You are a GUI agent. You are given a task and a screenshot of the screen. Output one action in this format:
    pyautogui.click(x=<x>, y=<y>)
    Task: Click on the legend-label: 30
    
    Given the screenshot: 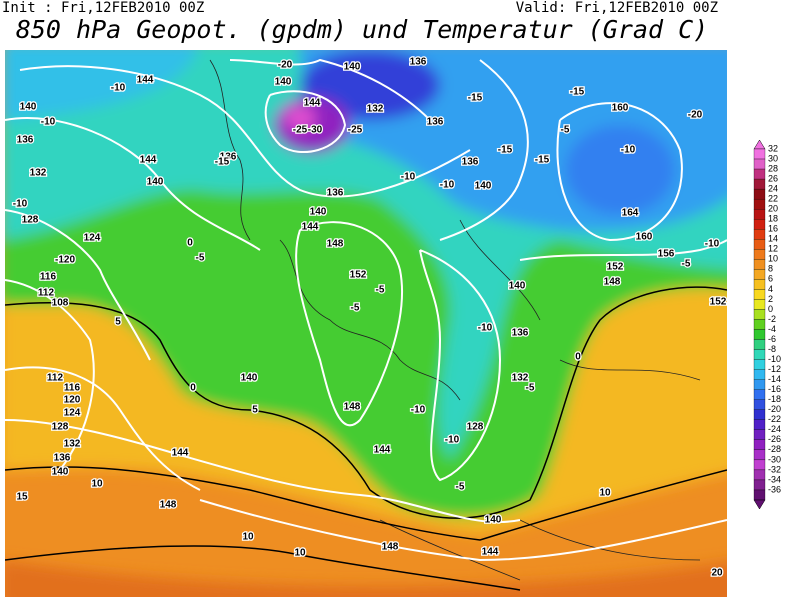 What is the action you would take?
    pyautogui.click(x=773, y=158)
    